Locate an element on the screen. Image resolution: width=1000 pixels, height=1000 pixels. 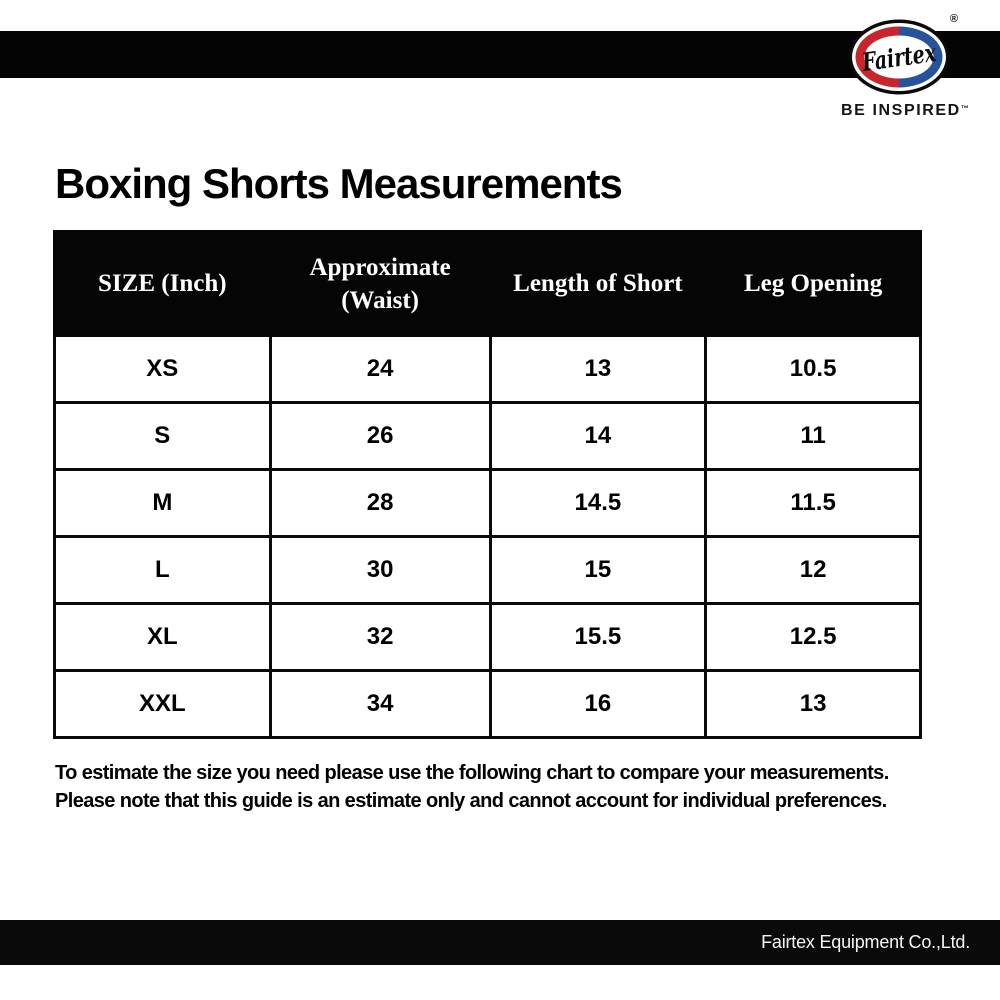
header-leg-opening: Leg Opening is located at coordinates (813, 283).